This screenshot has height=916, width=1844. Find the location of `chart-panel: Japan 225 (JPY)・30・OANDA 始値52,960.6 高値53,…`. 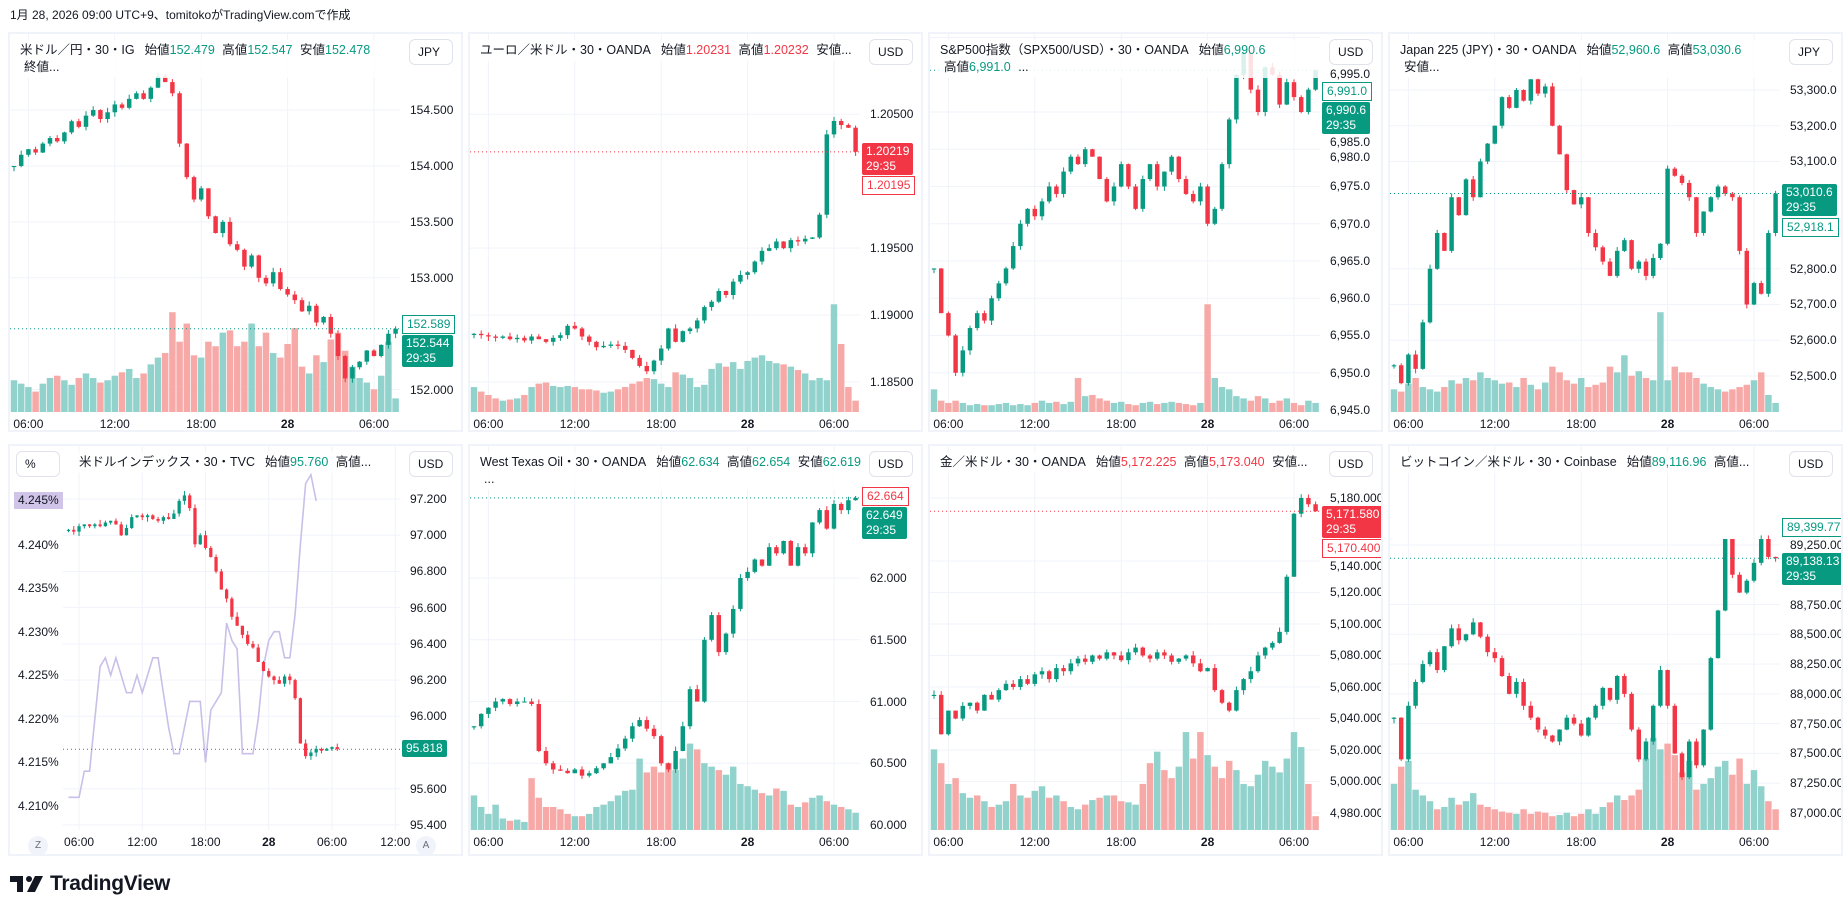

chart-panel: Japan 225 (JPY)・30・OANDA 始値52,960.6 高値53,… is located at coordinates (1615, 232).